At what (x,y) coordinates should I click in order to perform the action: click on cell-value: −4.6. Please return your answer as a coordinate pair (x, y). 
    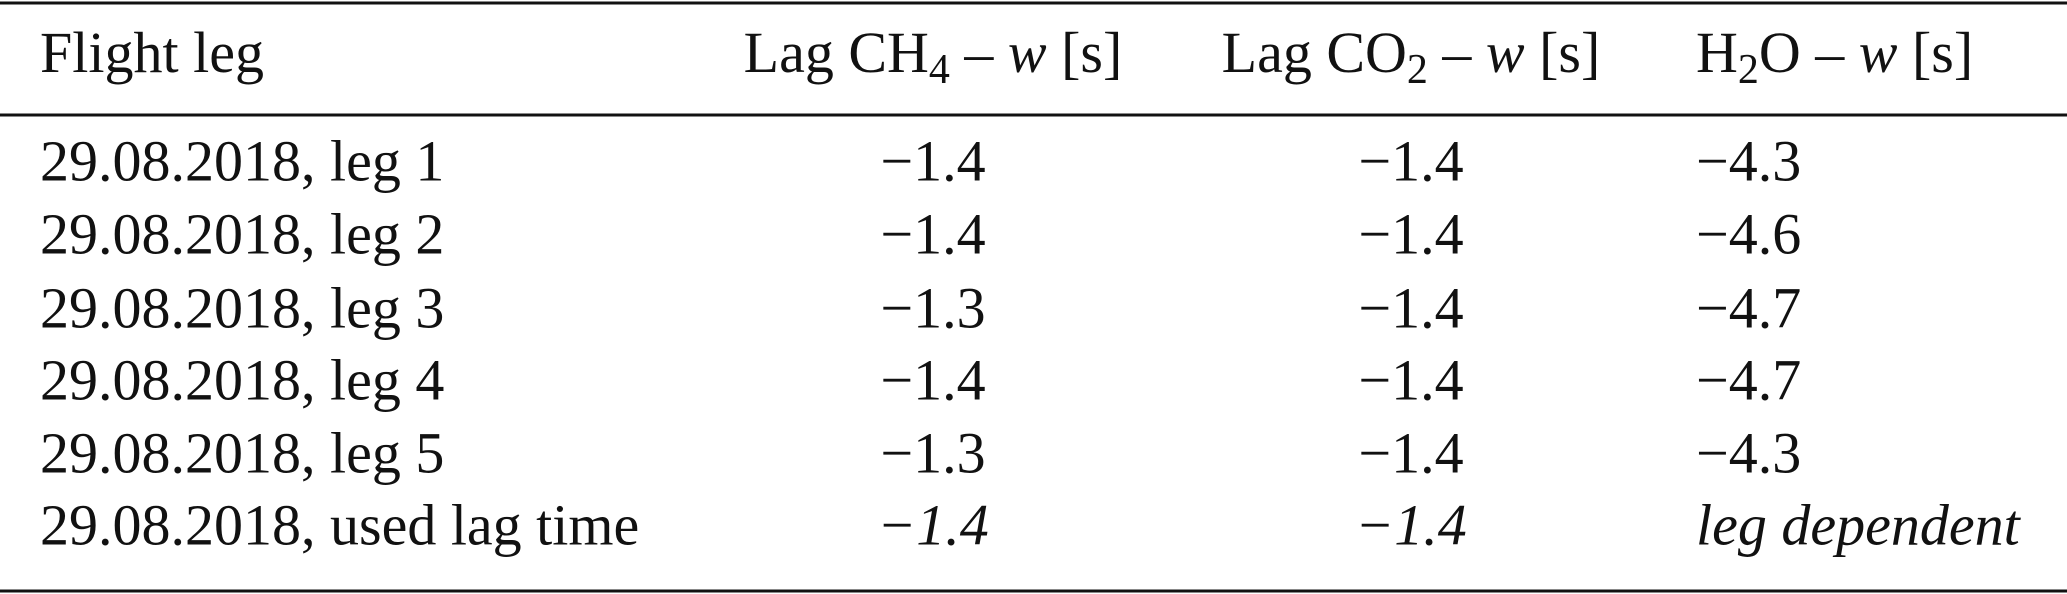
    Looking at the image, I should click on (1748, 233).